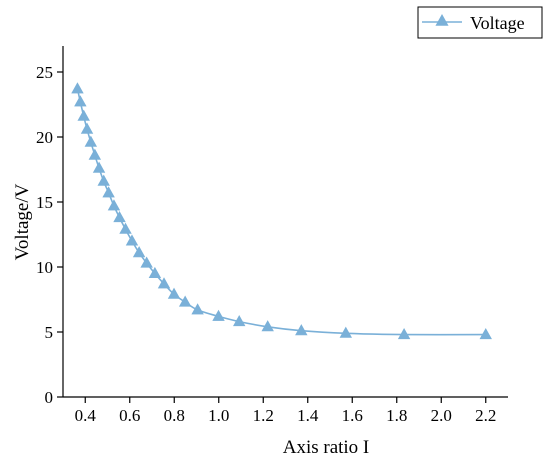 Image resolution: width=550 pixels, height=461 pixels. What do you see at coordinates (352, 415) in the screenshot?
I see `x-tick-label: 1.6` at bounding box center [352, 415].